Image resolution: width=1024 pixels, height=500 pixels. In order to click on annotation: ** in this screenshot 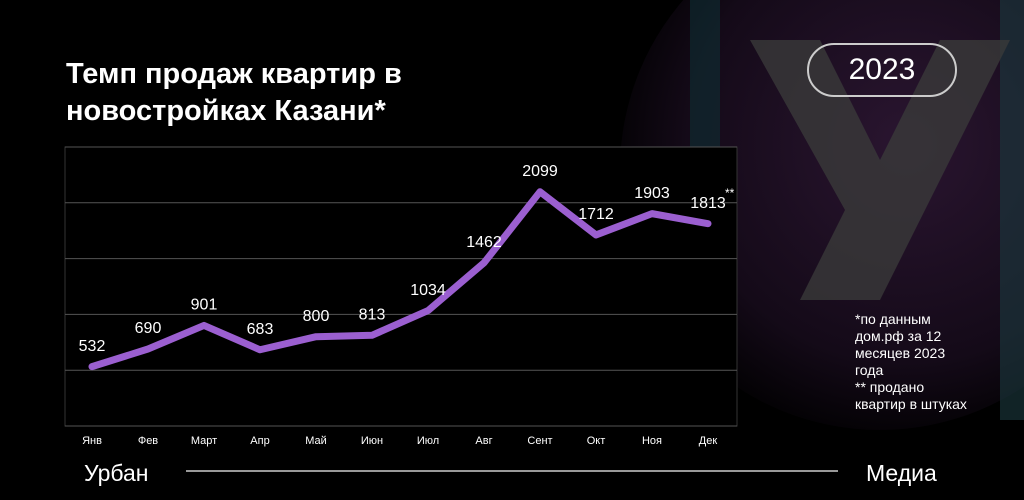, I will do `click(730, 193)`.